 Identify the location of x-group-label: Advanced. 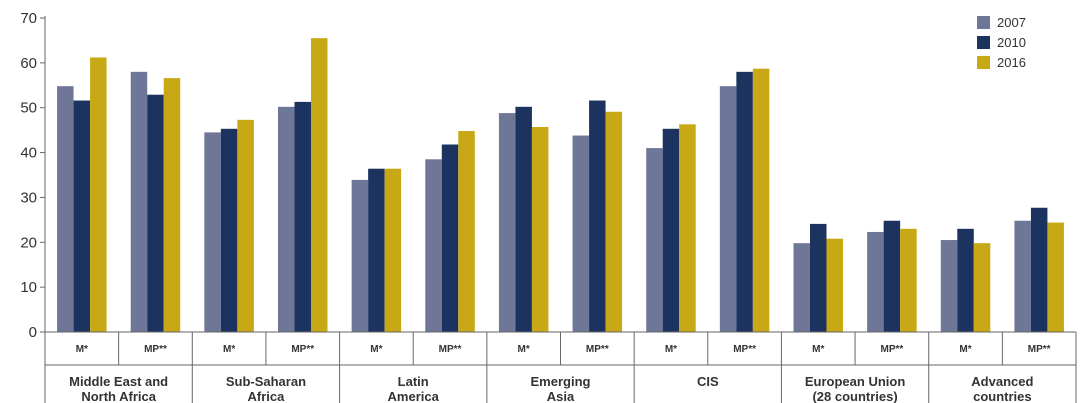
(1002, 381).